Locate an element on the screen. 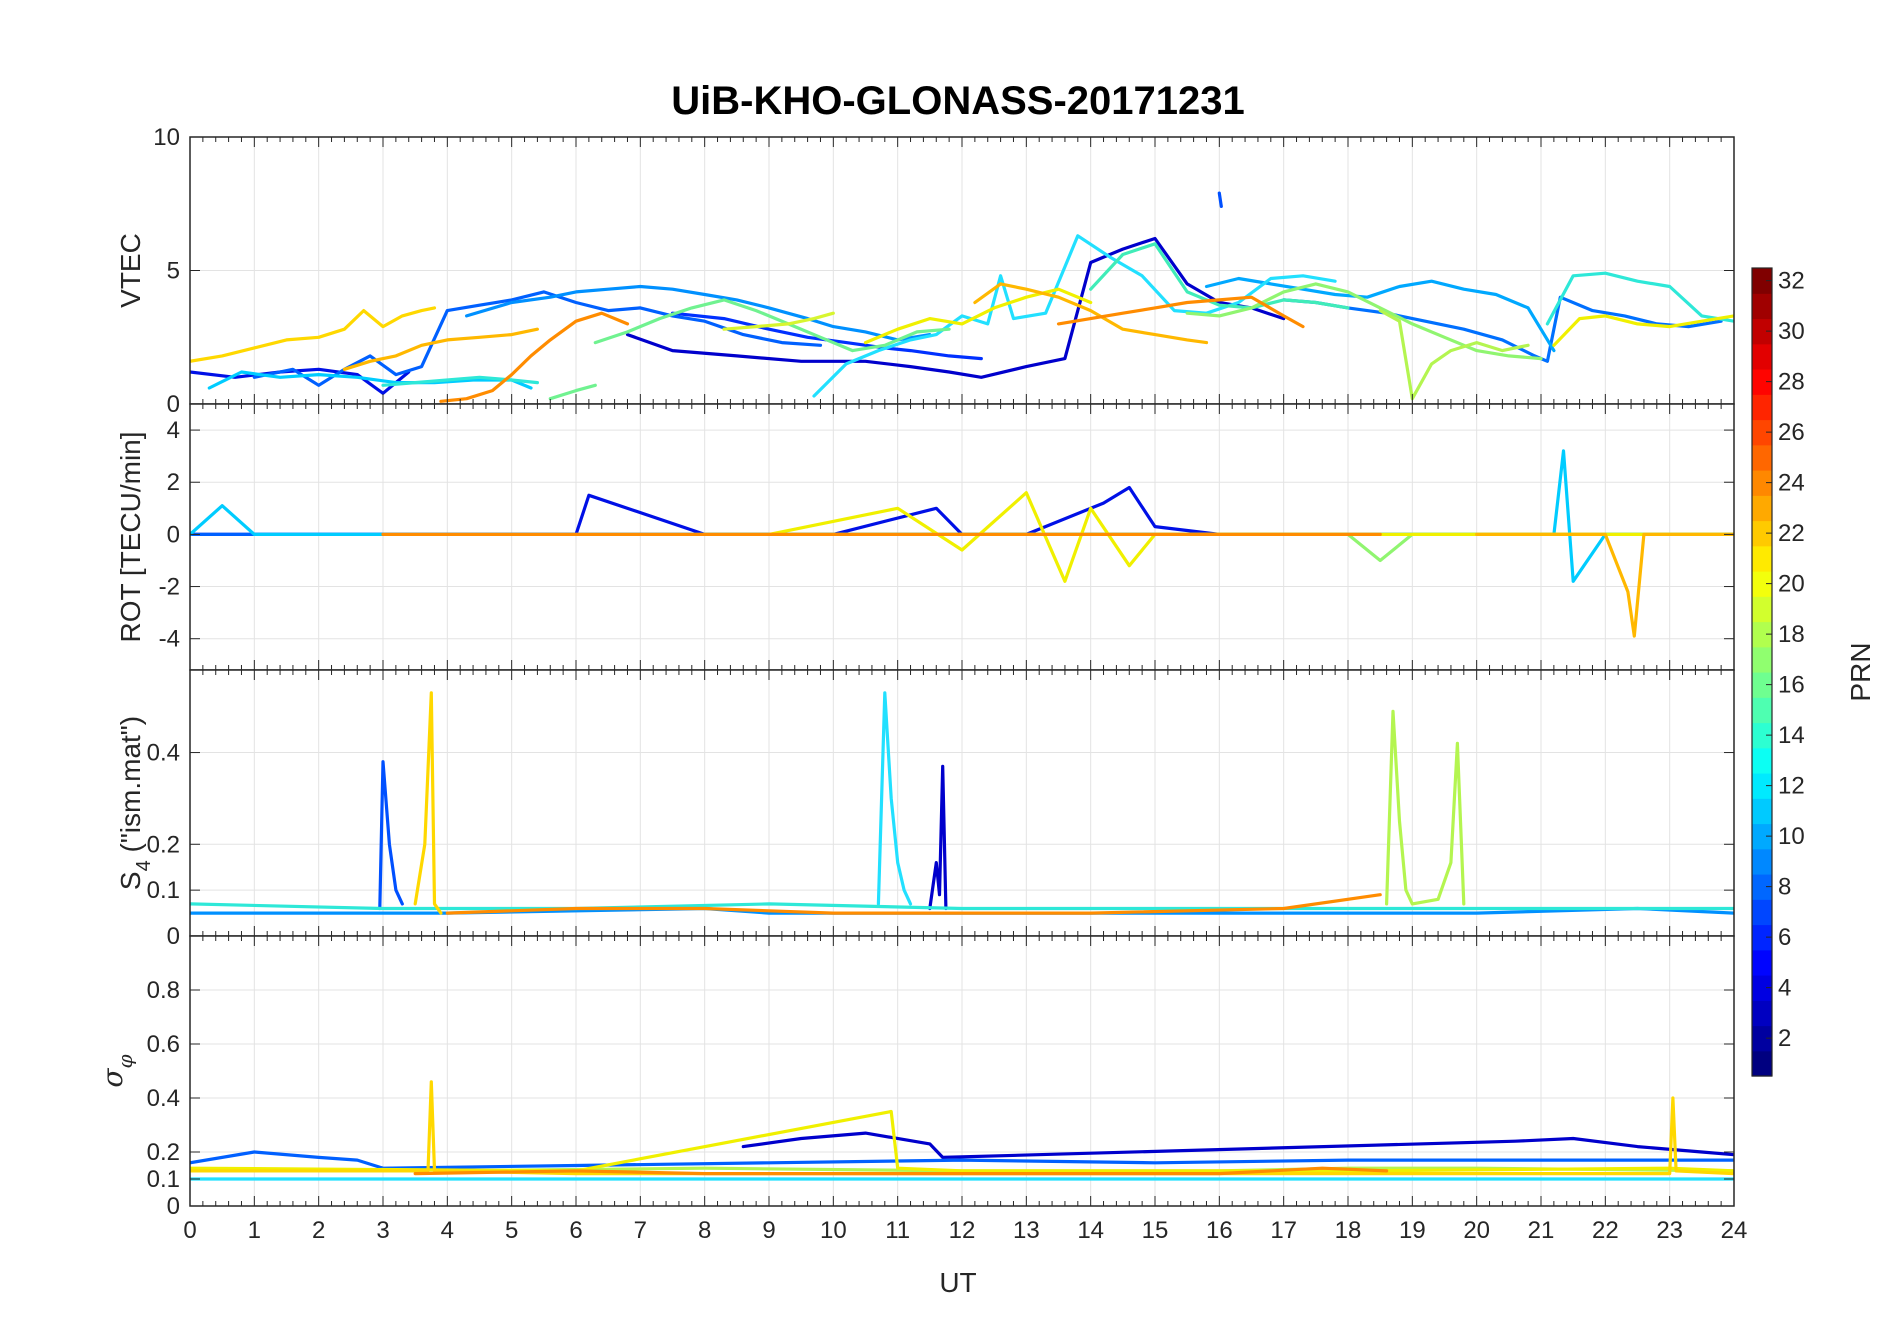 This screenshot has width=1902, height=1330. y-tick-label: 4 is located at coordinates (173, 430).